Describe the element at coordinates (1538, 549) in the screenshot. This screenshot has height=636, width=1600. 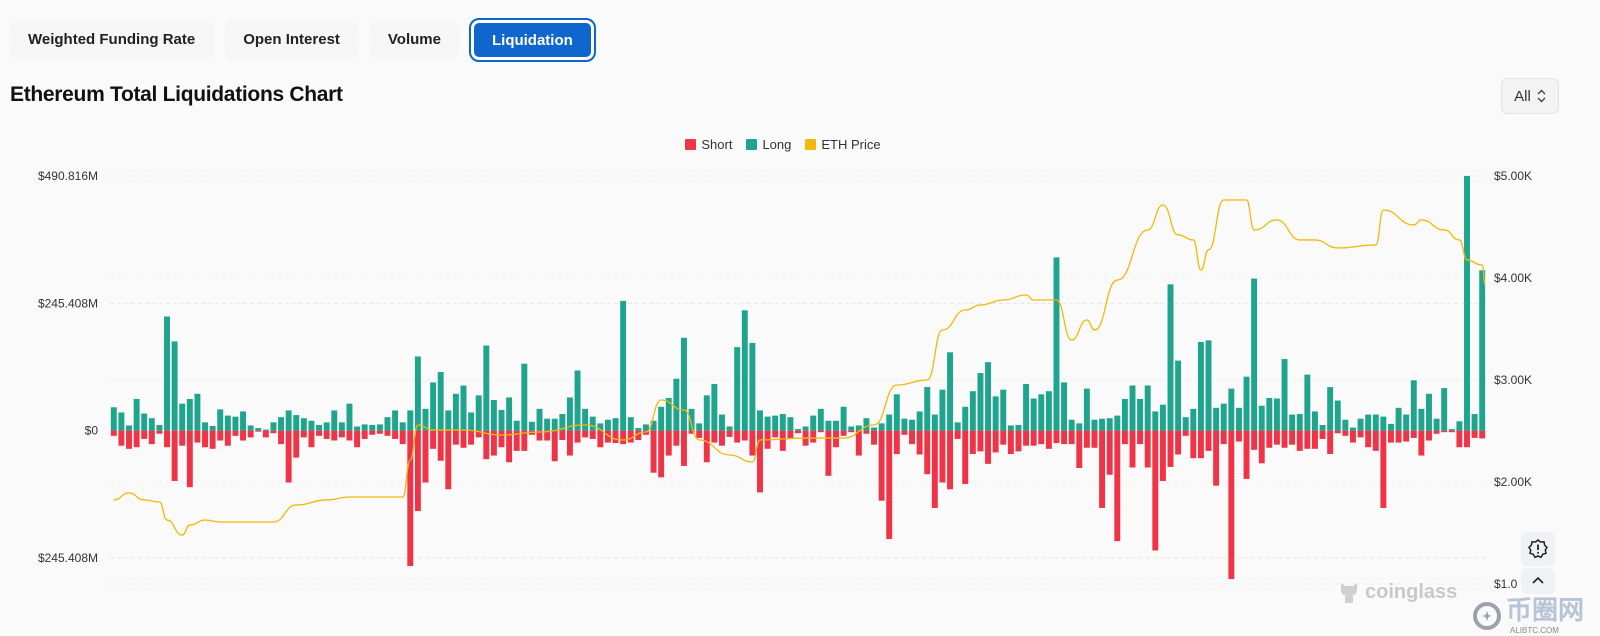
I see `feedback-button` at that location.